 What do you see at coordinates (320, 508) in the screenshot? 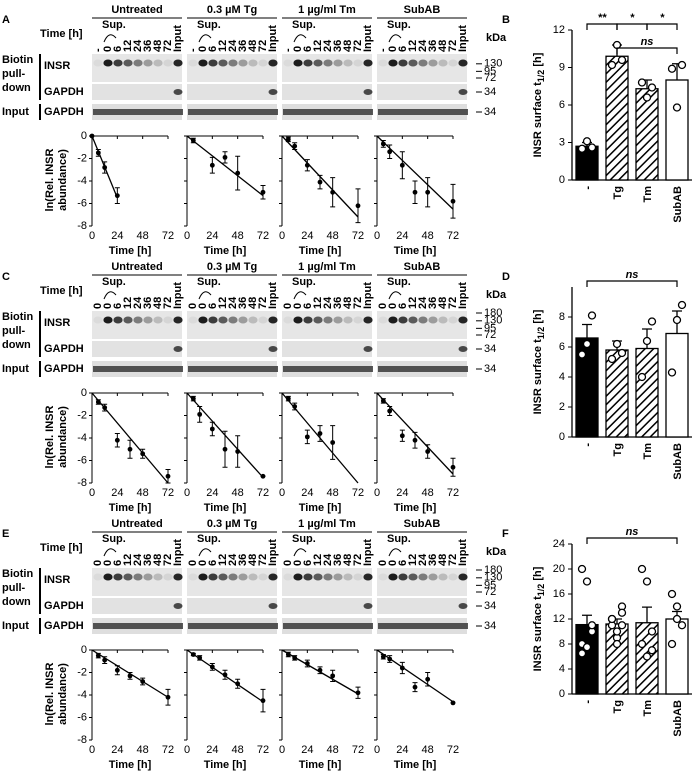
I see `x-axis-label: Time [h]` at bounding box center [320, 508].